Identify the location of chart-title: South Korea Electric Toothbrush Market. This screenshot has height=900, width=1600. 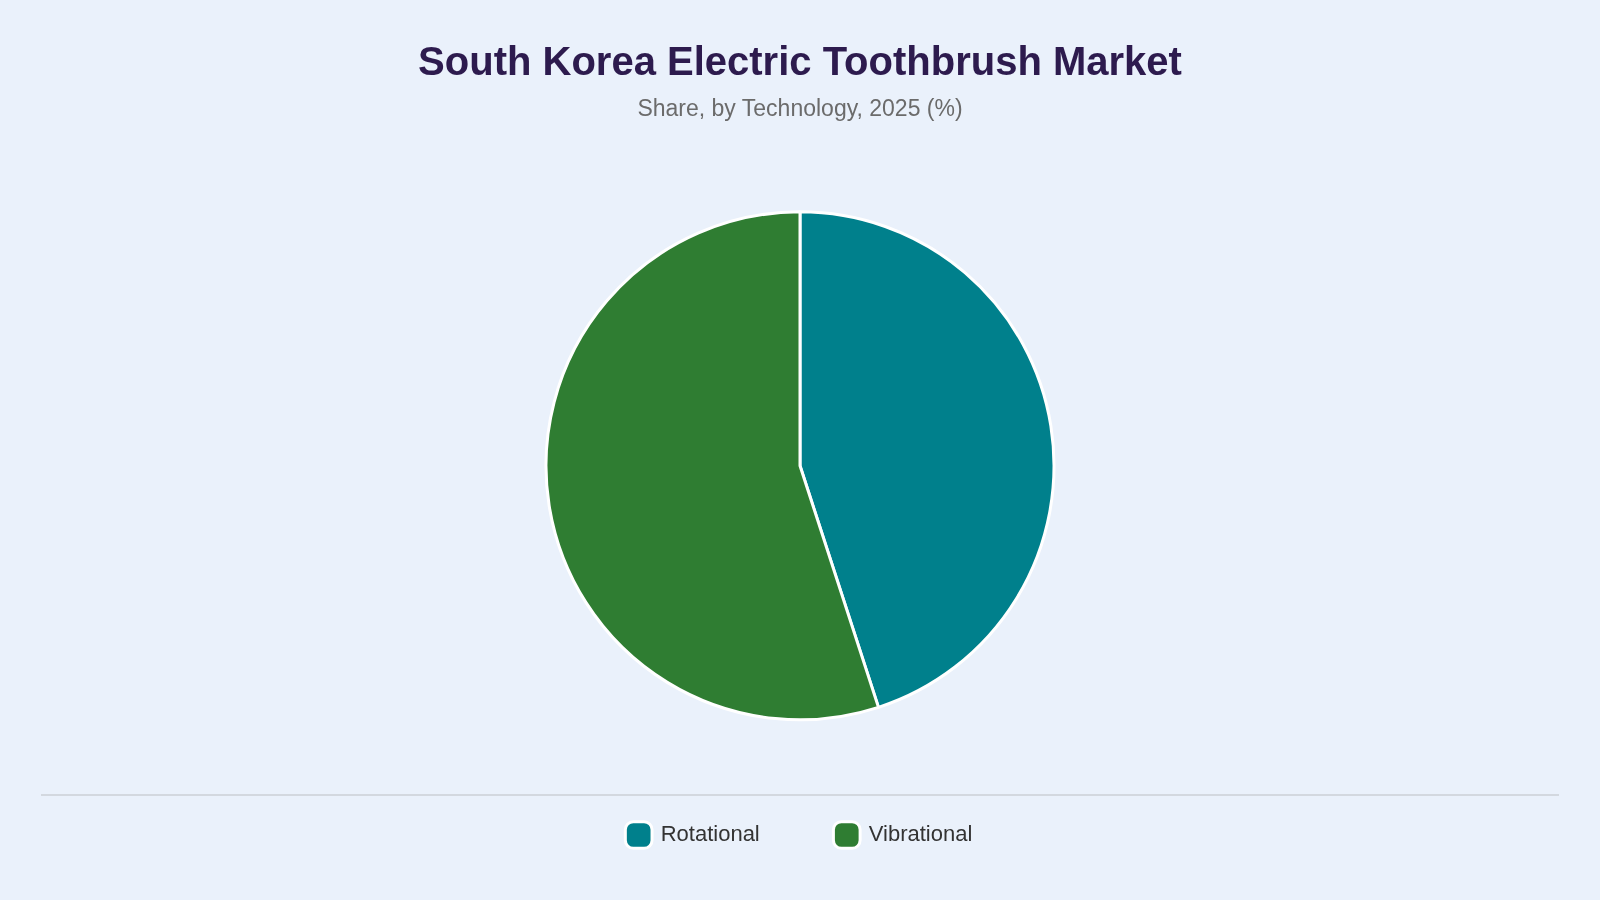
(800, 61).